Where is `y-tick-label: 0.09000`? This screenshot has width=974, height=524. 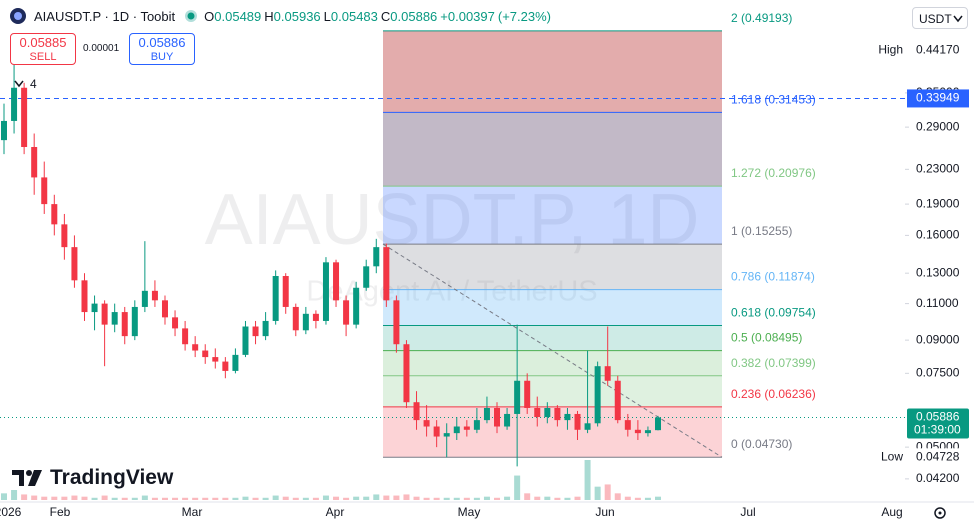
y-tick-label: 0.09000 is located at coordinates (938, 339).